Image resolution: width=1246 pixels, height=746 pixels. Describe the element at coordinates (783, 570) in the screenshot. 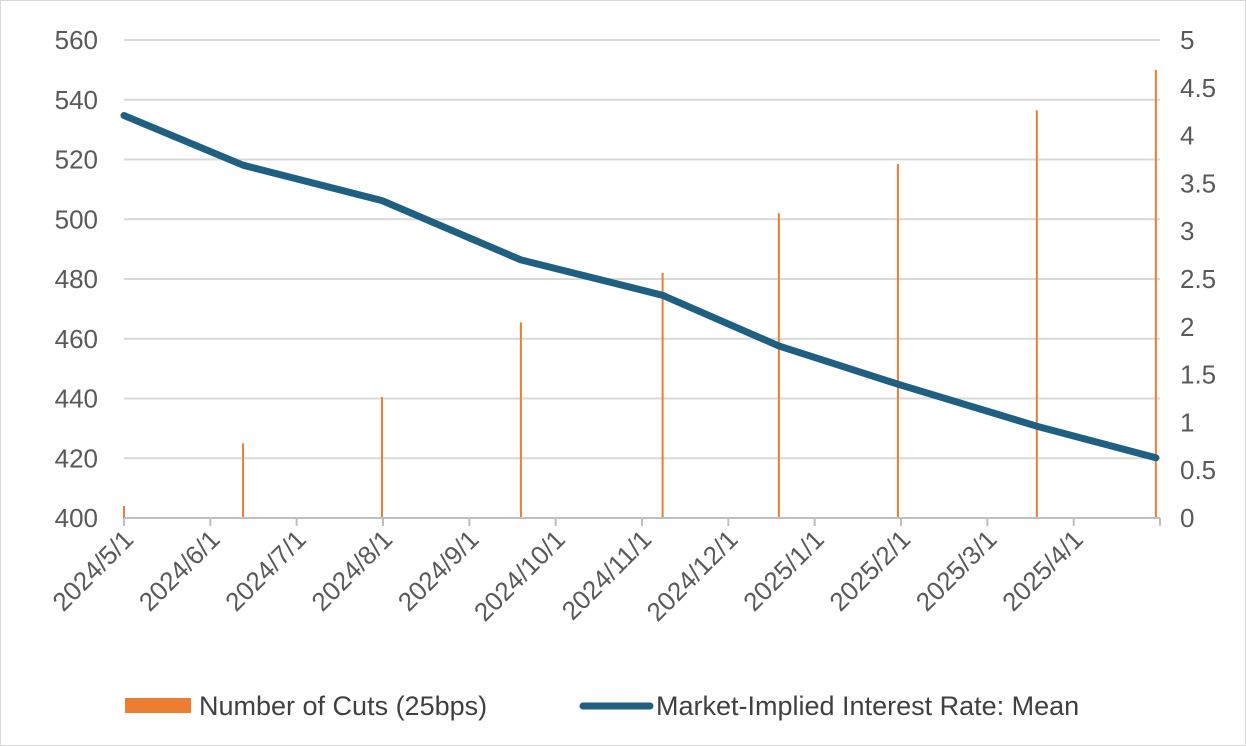

I see `x-tick-label: 2025/1/1` at that location.